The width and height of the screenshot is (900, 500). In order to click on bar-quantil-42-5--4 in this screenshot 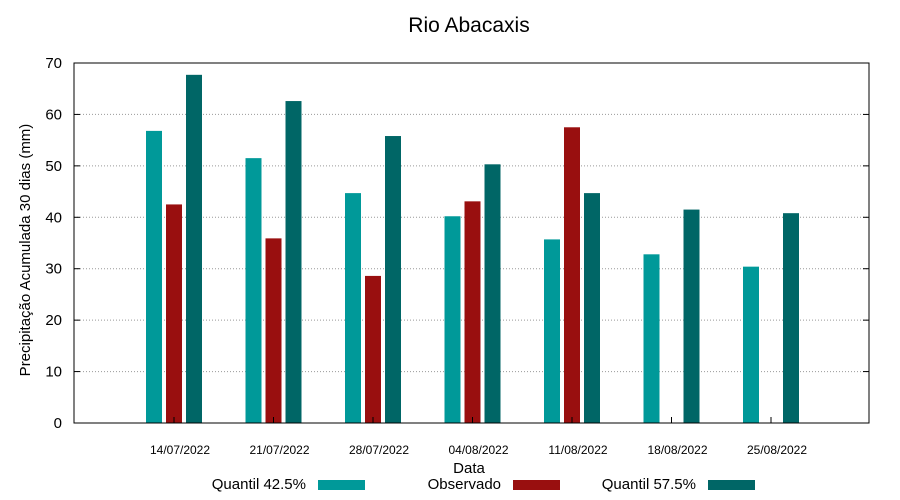, I will do `click(552, 331)`.